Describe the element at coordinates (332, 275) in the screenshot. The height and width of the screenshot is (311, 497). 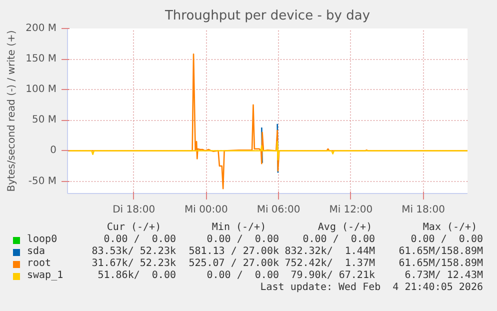
I see `text: 79.90k/ 67.21k` at that location.